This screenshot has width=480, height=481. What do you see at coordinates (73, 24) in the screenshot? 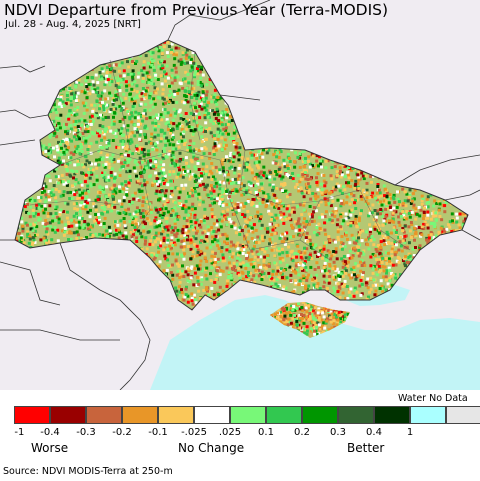
I see `map-subtitle: Jul. 28 - Aug. 4, 2025 [NRT]` at bounding box center [73, 24].